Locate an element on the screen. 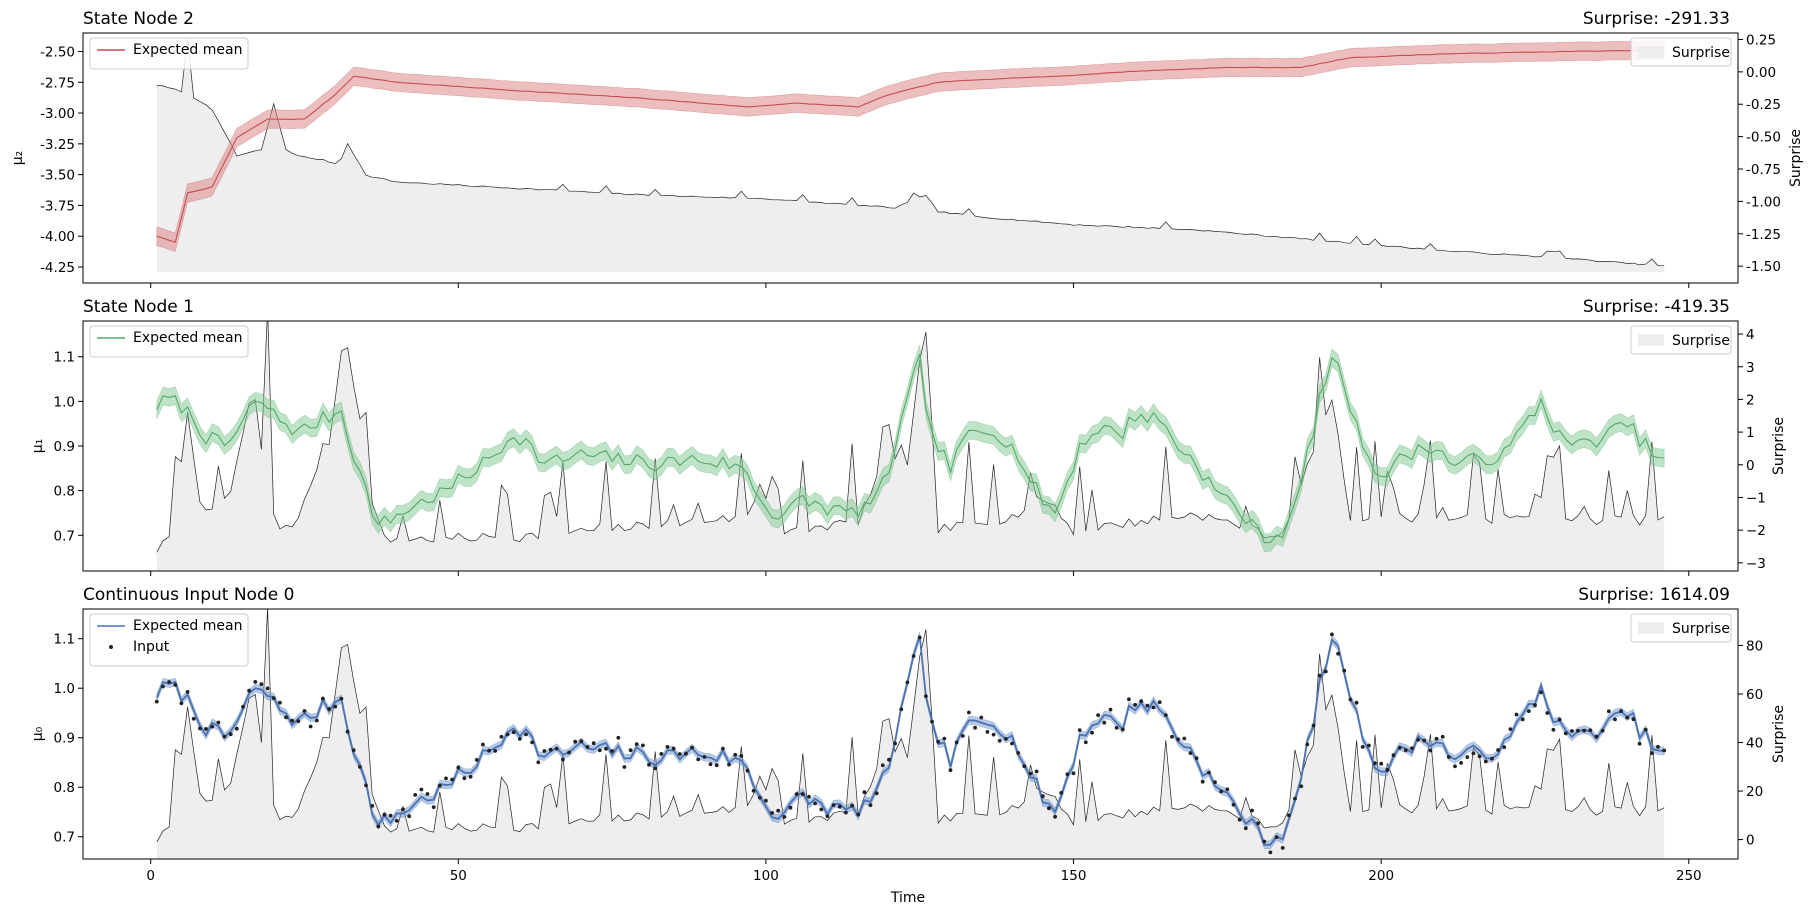 This screenshot has width=1811, height=911. y-right-tick-label: −3 is located at coordinates (1756, 564).